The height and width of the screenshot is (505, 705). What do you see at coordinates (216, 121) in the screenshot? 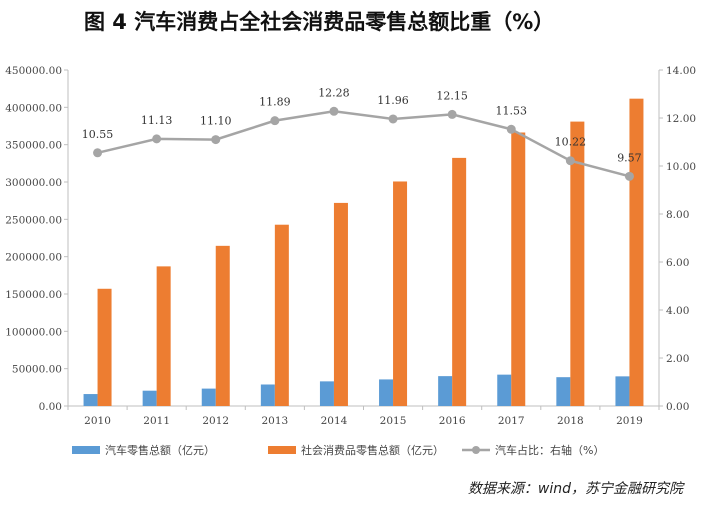
I see `auto-share-data-label: 11.10` at bounding box center [216, 121].